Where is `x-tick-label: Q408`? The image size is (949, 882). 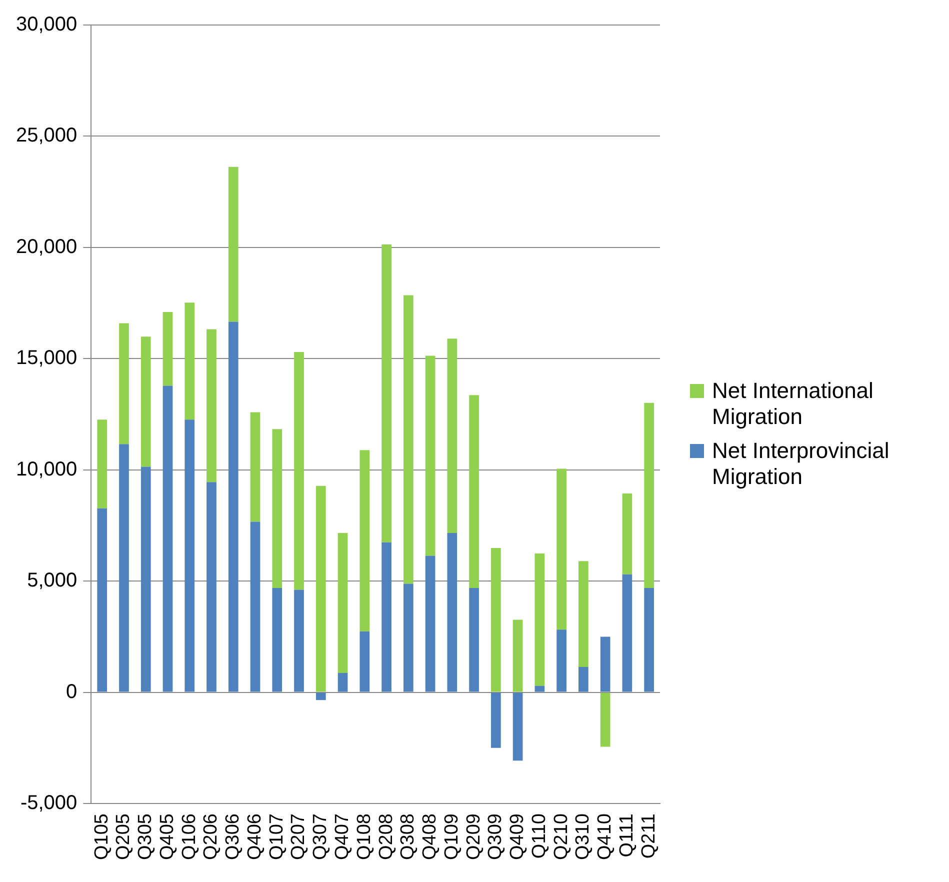
x-tick-label: Q408 is located at coordinates (430, 837).